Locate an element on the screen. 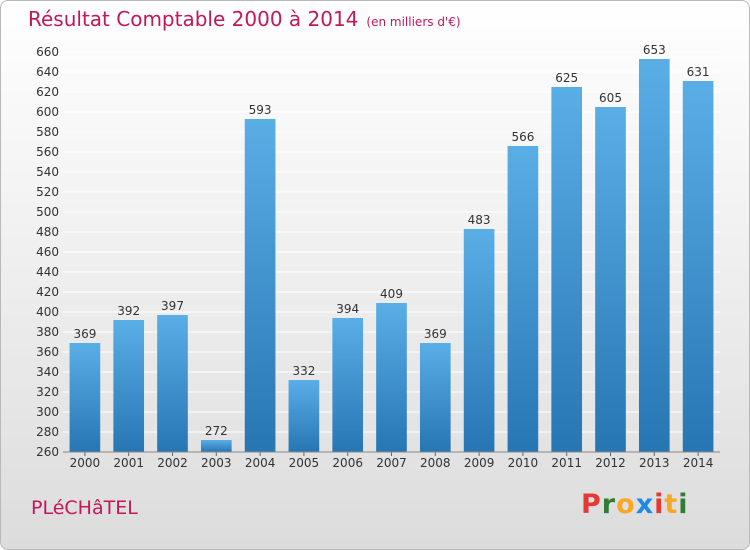  logo-letter: P is located at coordinates (591, 504).